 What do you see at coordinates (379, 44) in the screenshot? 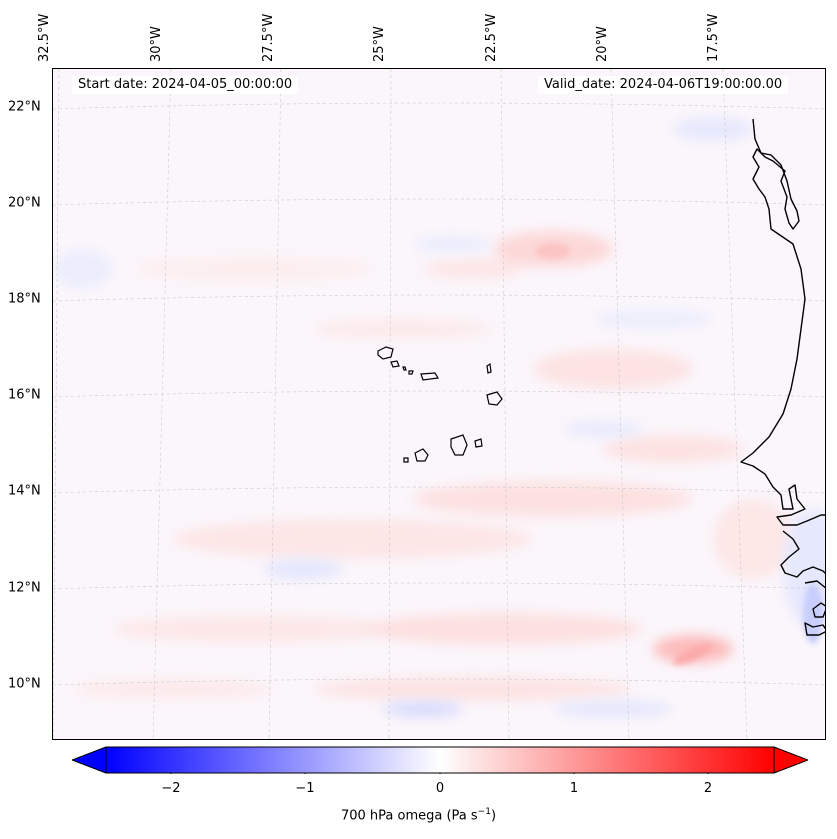
I see `lon-label-25w: 25°W` at bounding box center [379, 44].